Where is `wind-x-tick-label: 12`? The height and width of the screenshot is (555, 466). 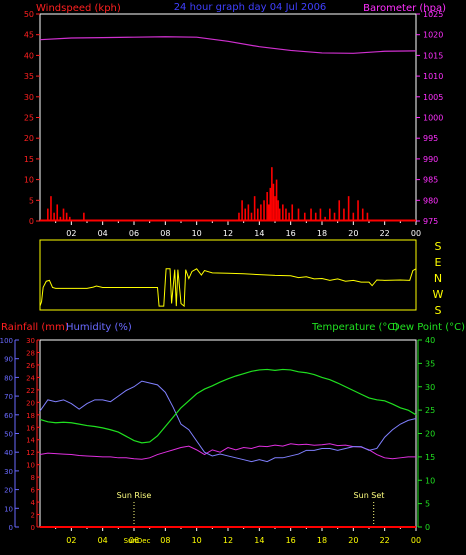
wind-x-tick-label: 12 is located at coordinates (228, 233).